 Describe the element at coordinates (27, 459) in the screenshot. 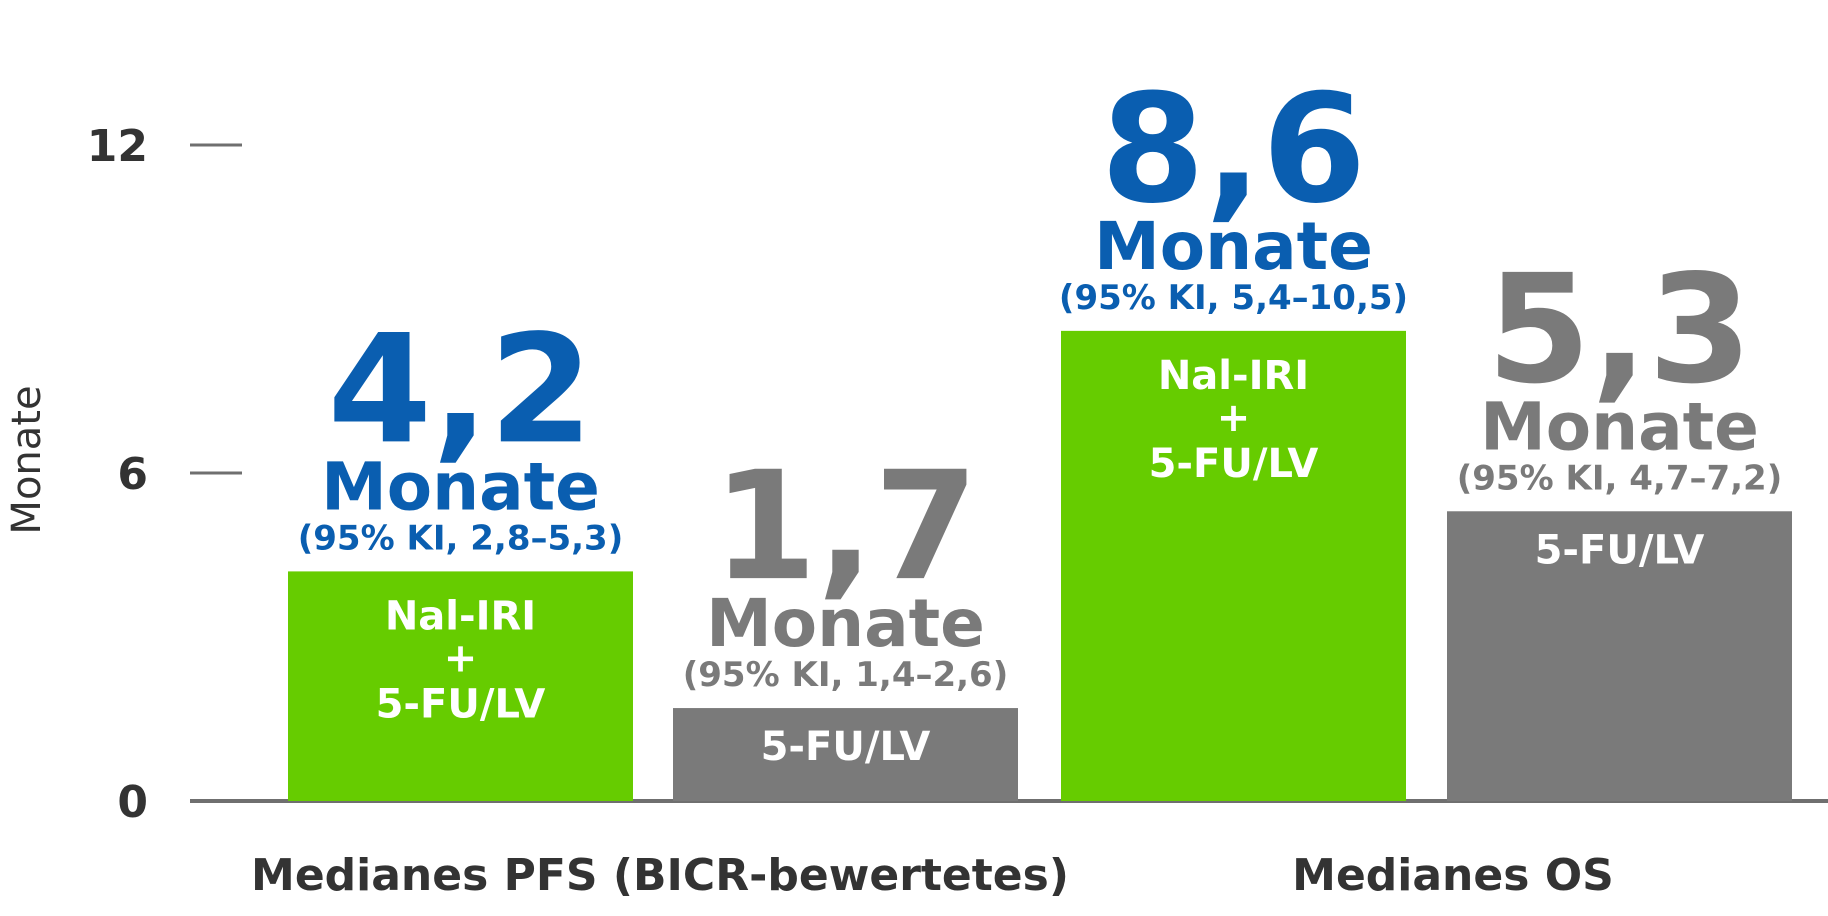

I see `y-axis-label: Monate` at that location.